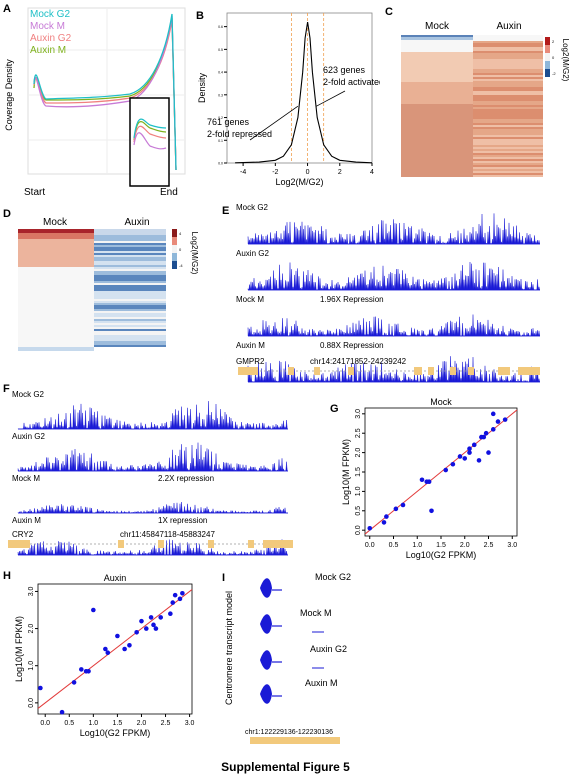  Describe the element at coordinates (358, 414) in the screenshot. I see `y-tick-label-6: 3.0` at that location.